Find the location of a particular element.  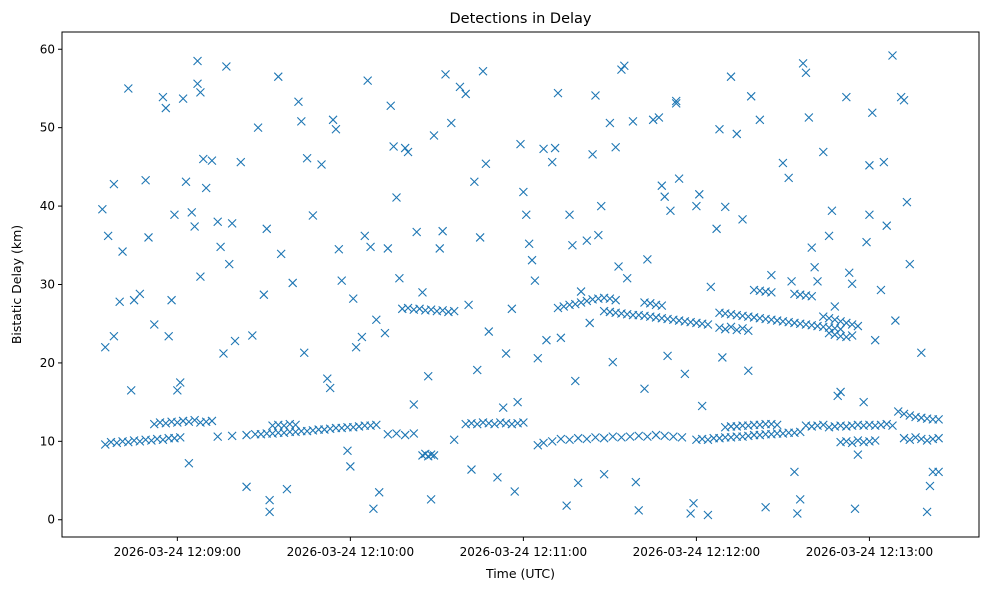

x-tick-label: 2026-03-24 12:09:00 is located at coordinates (177, 552).